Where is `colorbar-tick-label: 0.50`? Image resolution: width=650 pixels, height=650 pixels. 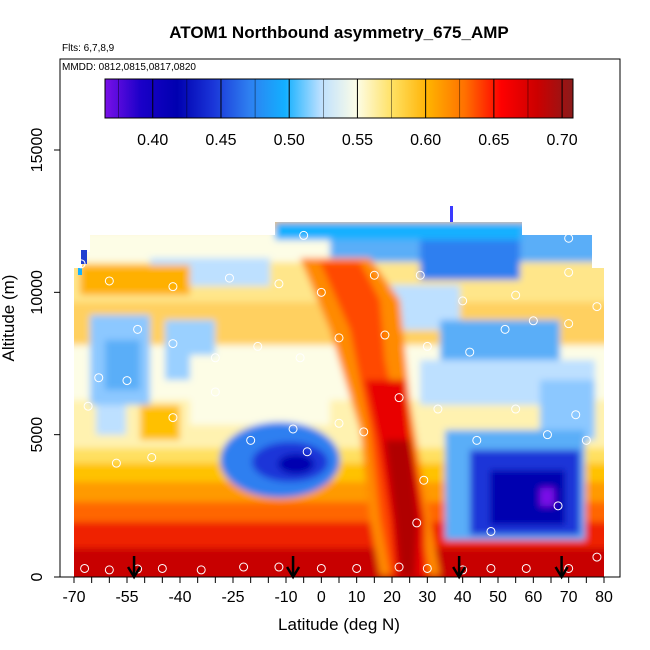
colorbar-tick-label: 0.50 is located at coordinates (289, 140).